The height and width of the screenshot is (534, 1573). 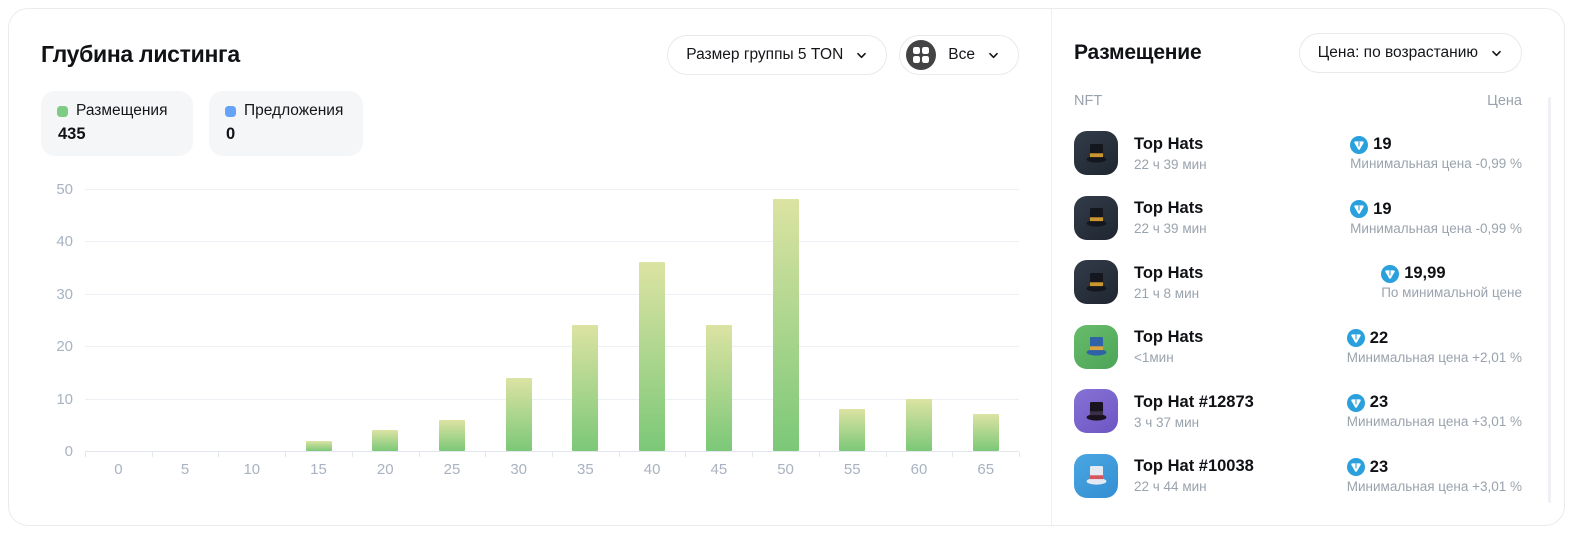 What do you see at coordinates (959, 55) in the screenshot?
I see `collection-filter-dropdown: Все` at bounding box center [959, 55].